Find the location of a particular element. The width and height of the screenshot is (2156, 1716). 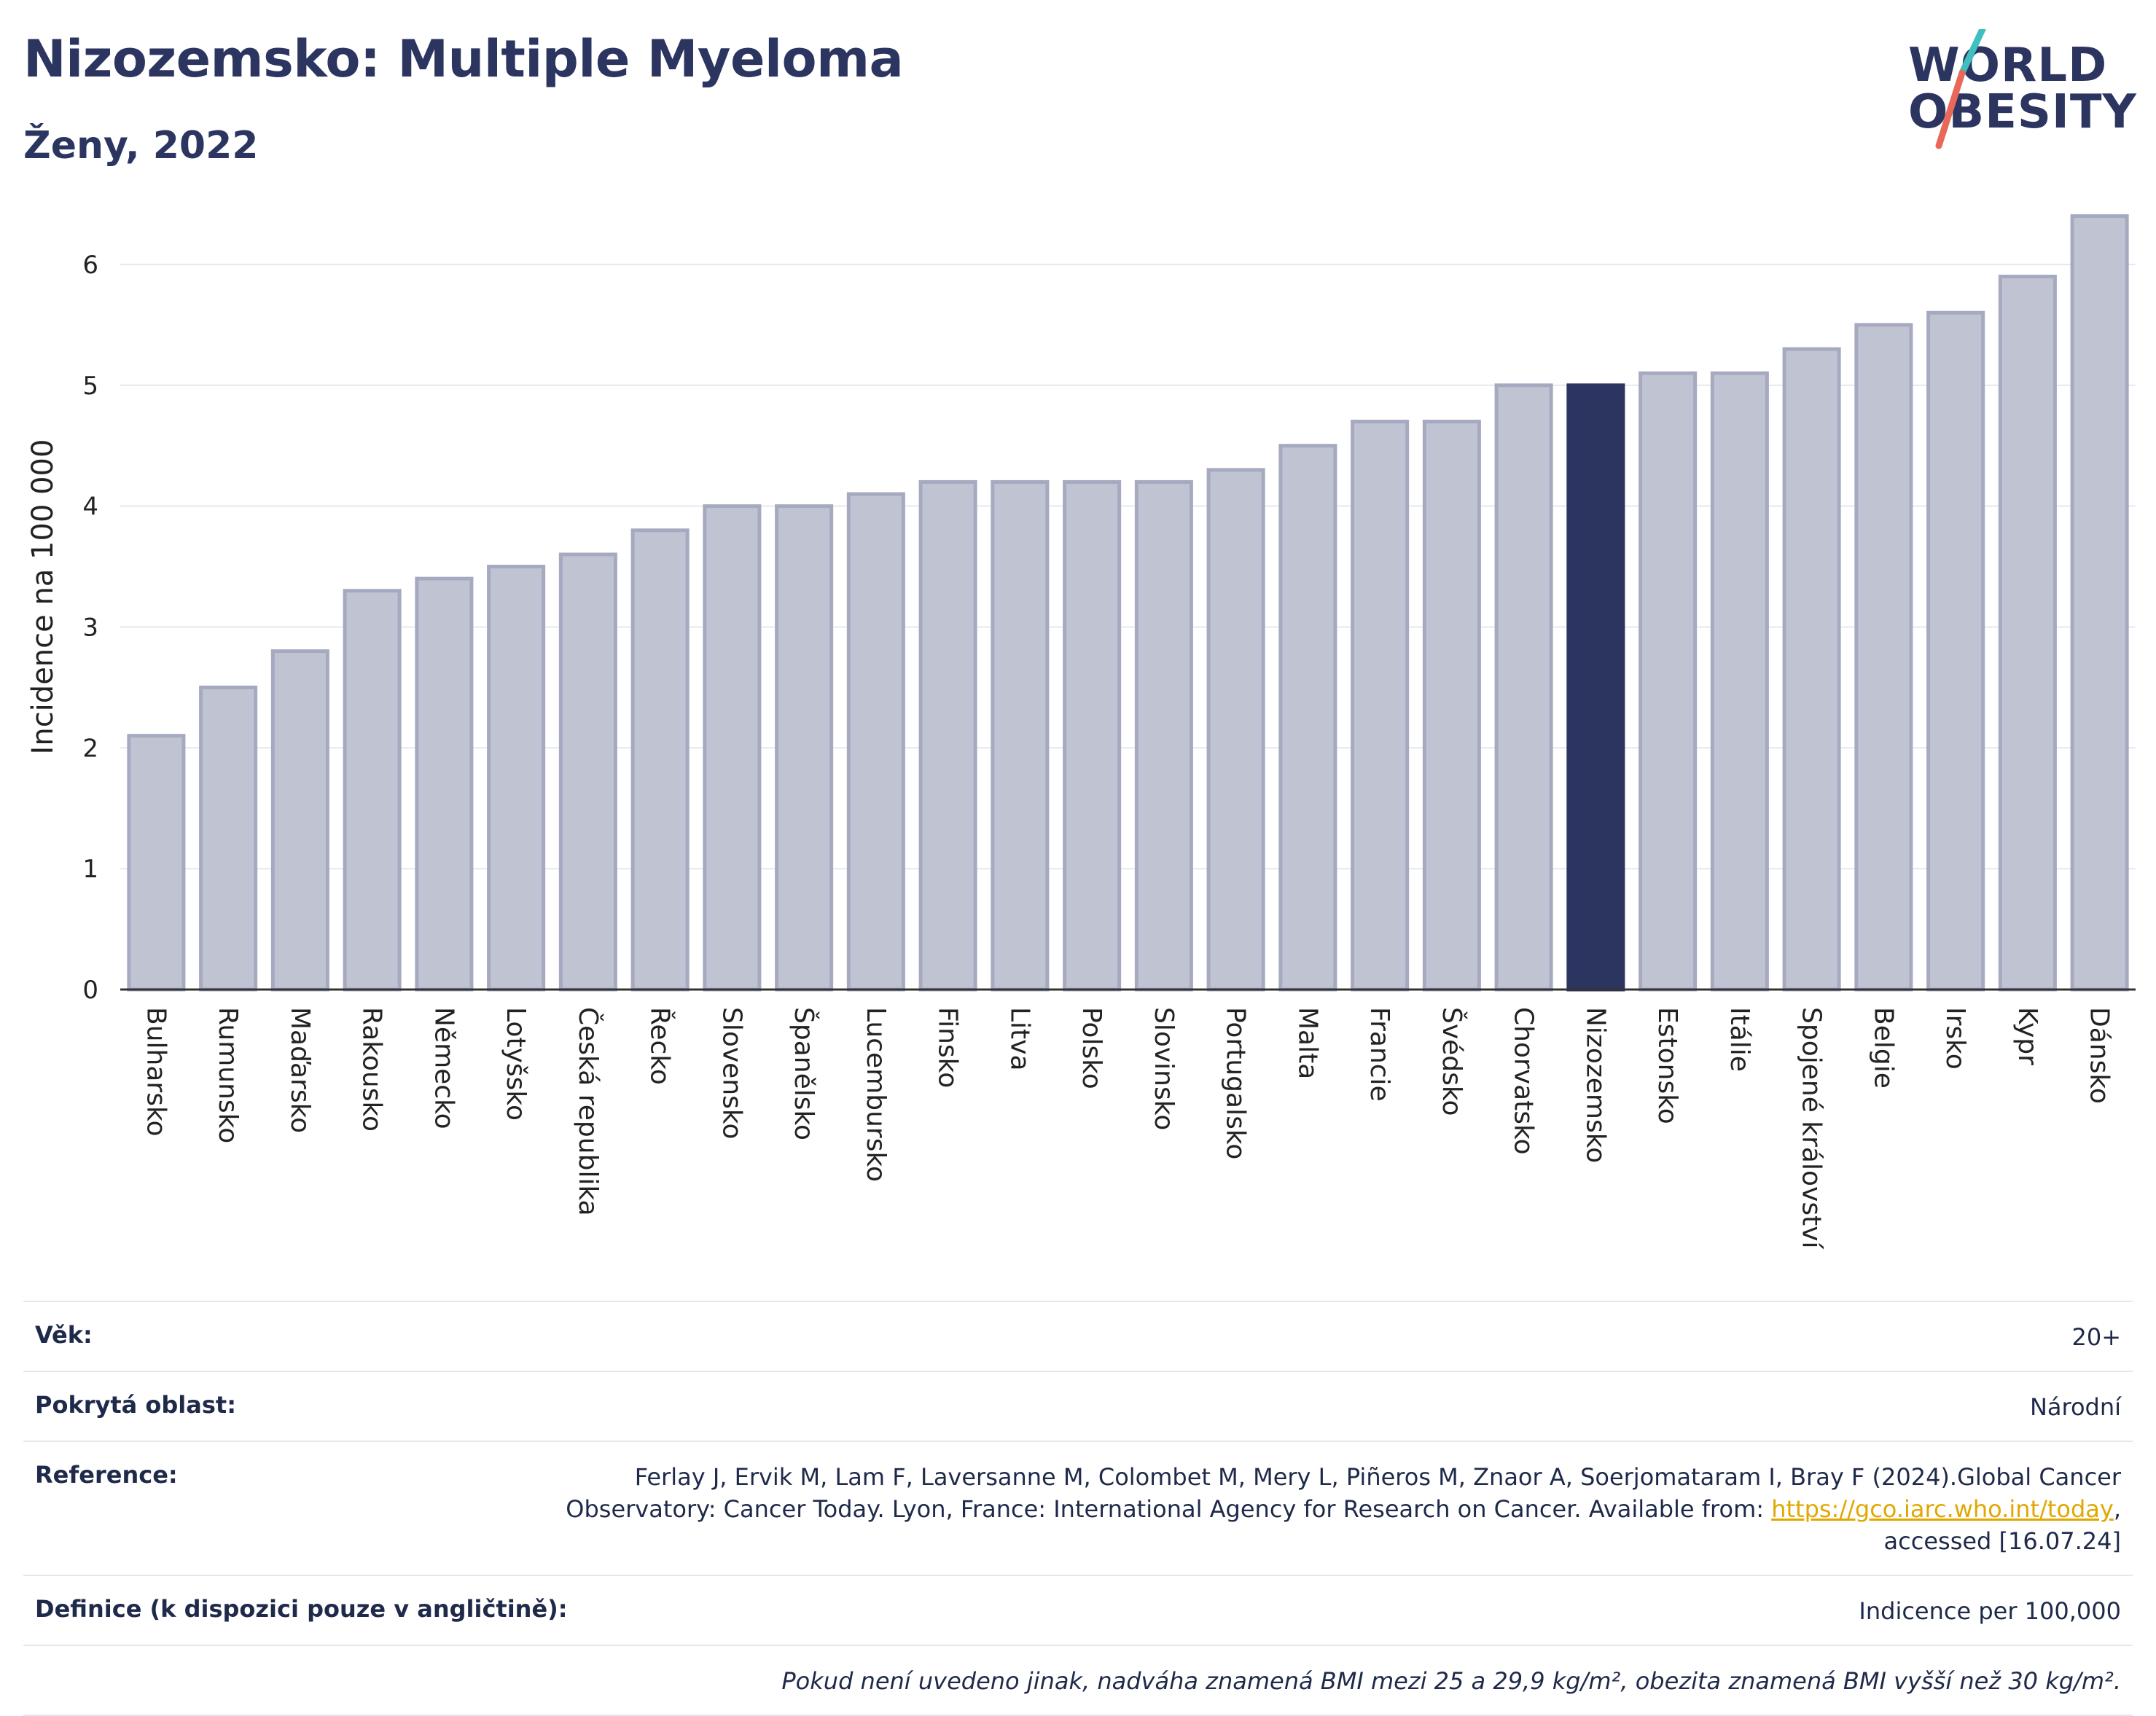

x-tick-label: Nizozemsko is located at coordinates (1595, 1085).